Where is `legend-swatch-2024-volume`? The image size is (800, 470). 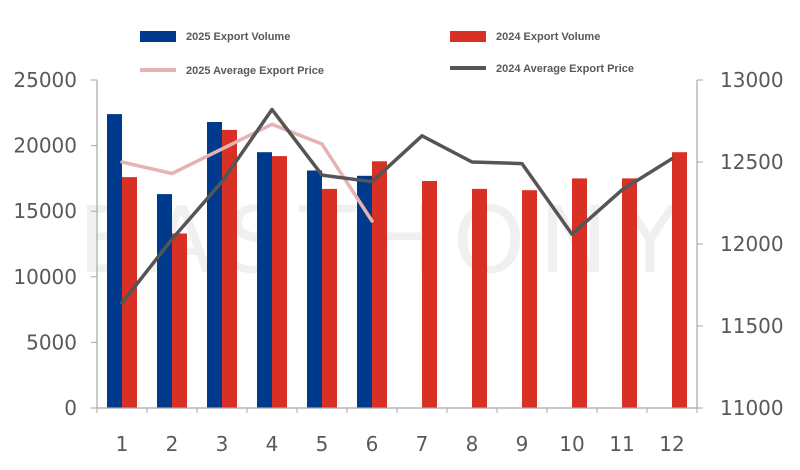 legend-swatch-2024-volume is located at coordinates (468, 36).